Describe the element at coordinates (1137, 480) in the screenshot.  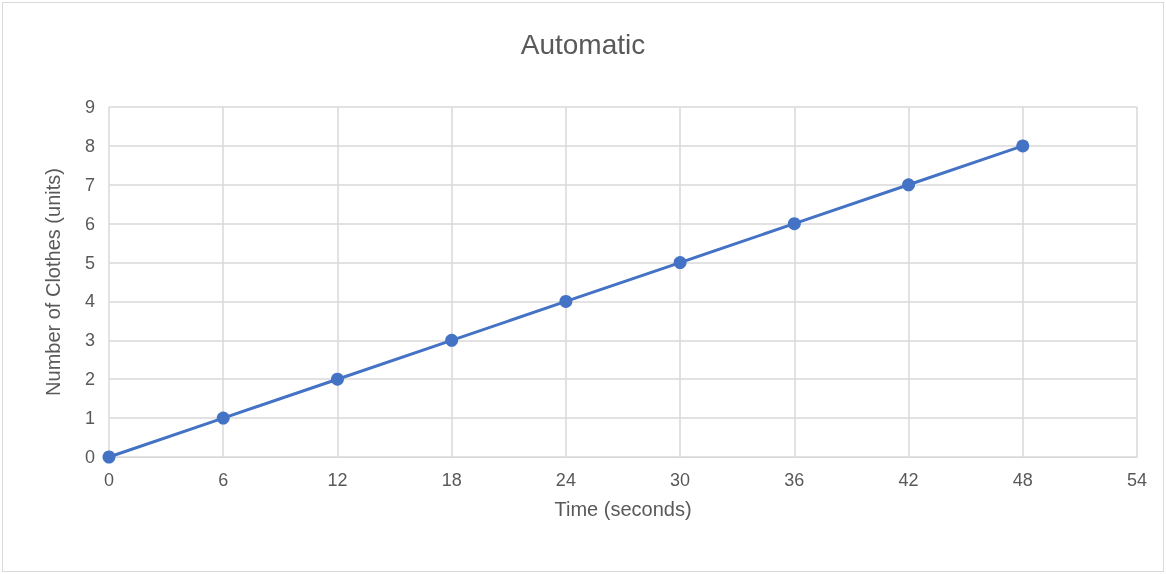
I see `x-tick-label: 54` at that location.